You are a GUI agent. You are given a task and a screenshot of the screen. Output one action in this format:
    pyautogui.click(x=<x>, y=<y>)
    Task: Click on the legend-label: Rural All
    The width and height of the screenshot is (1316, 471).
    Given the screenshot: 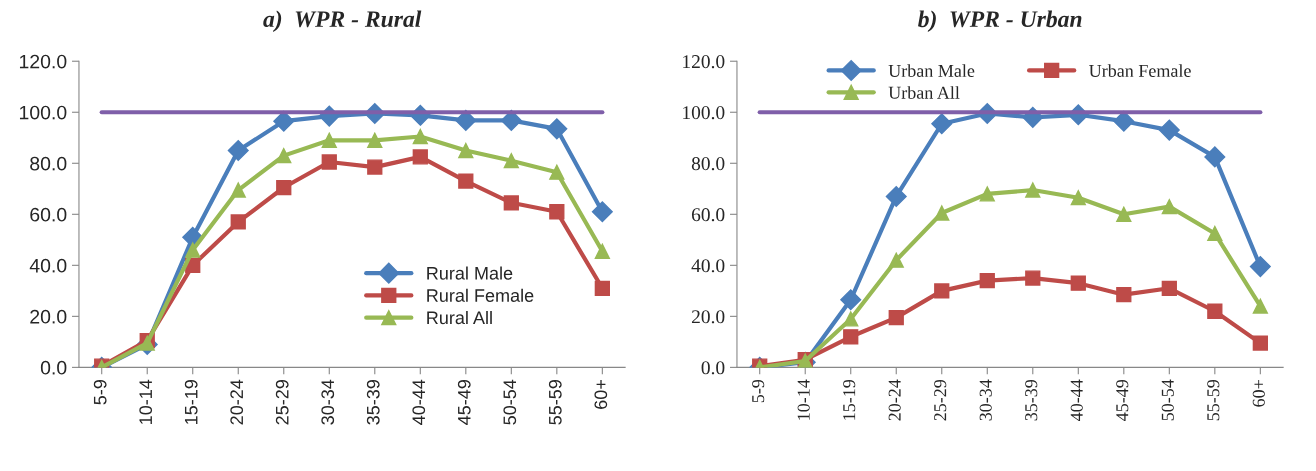 What is the action you would take?
    pyautogui.click(x=459, y=317)
    